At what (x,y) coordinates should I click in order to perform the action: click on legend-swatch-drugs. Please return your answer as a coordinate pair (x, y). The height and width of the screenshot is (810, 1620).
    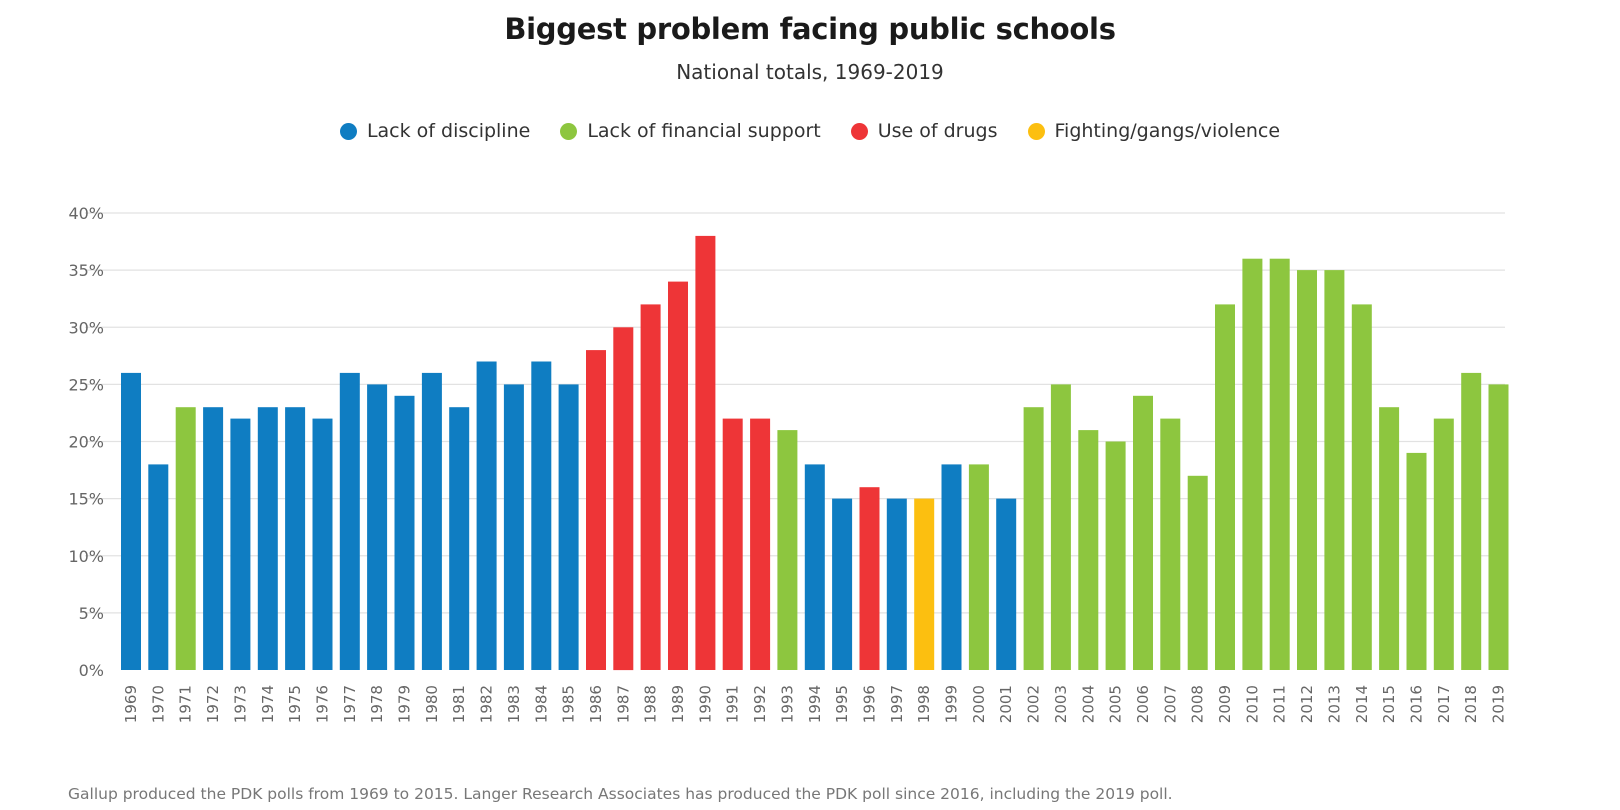
    Looking at the image, I should click on (859, 131).